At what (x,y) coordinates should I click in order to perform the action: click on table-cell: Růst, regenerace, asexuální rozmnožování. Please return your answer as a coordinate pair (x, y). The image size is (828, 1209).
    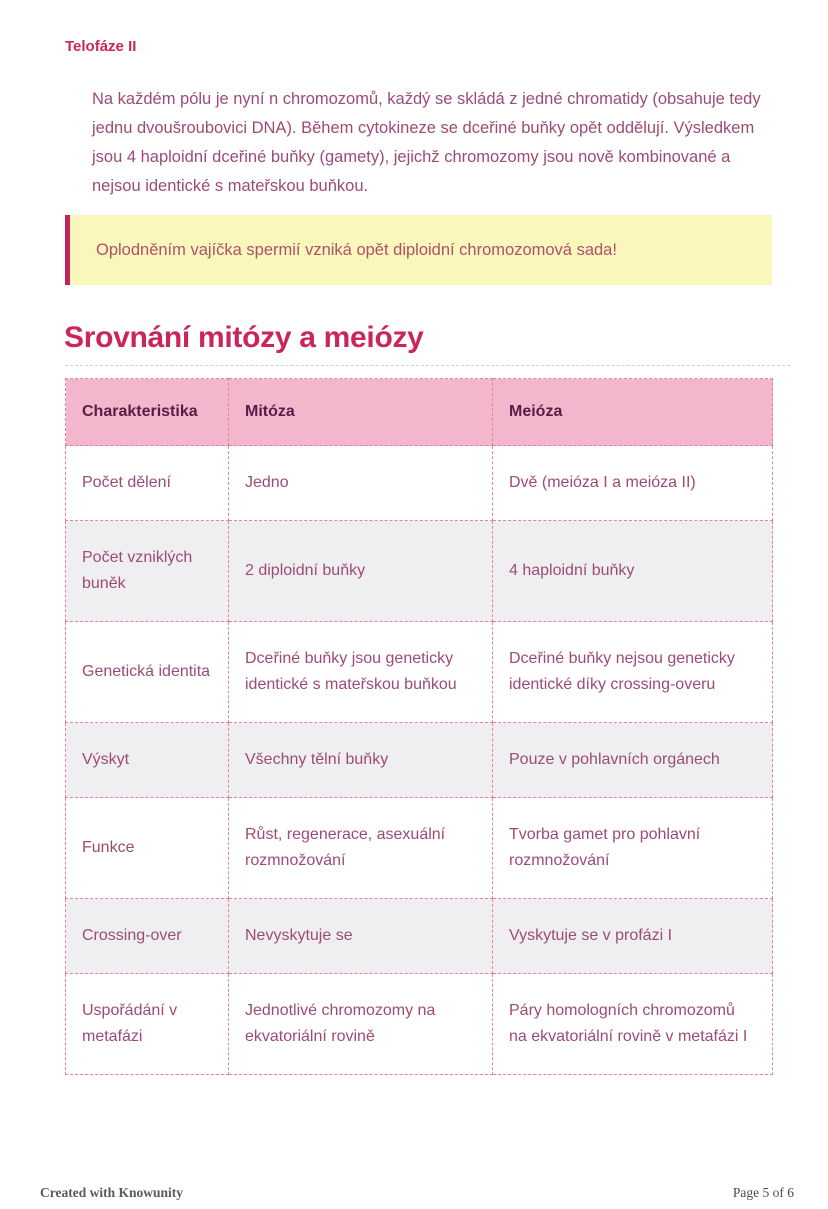
    Looking at the image, I should click on (360, 848).